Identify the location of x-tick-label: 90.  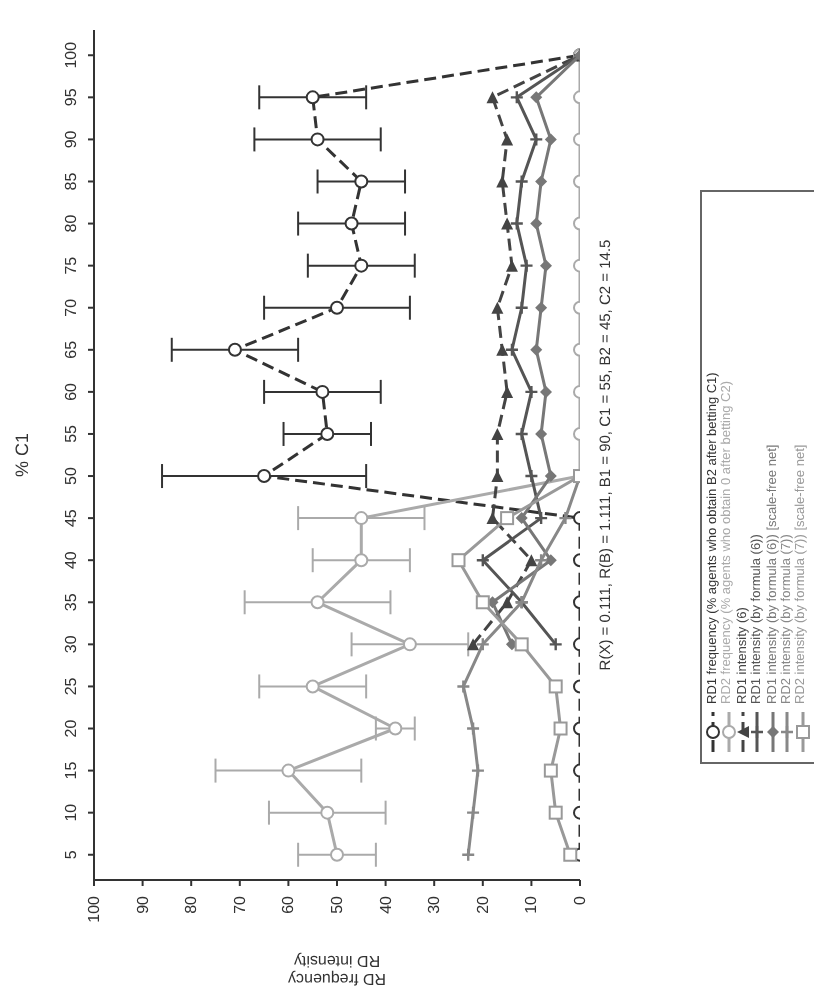
(142, 904).